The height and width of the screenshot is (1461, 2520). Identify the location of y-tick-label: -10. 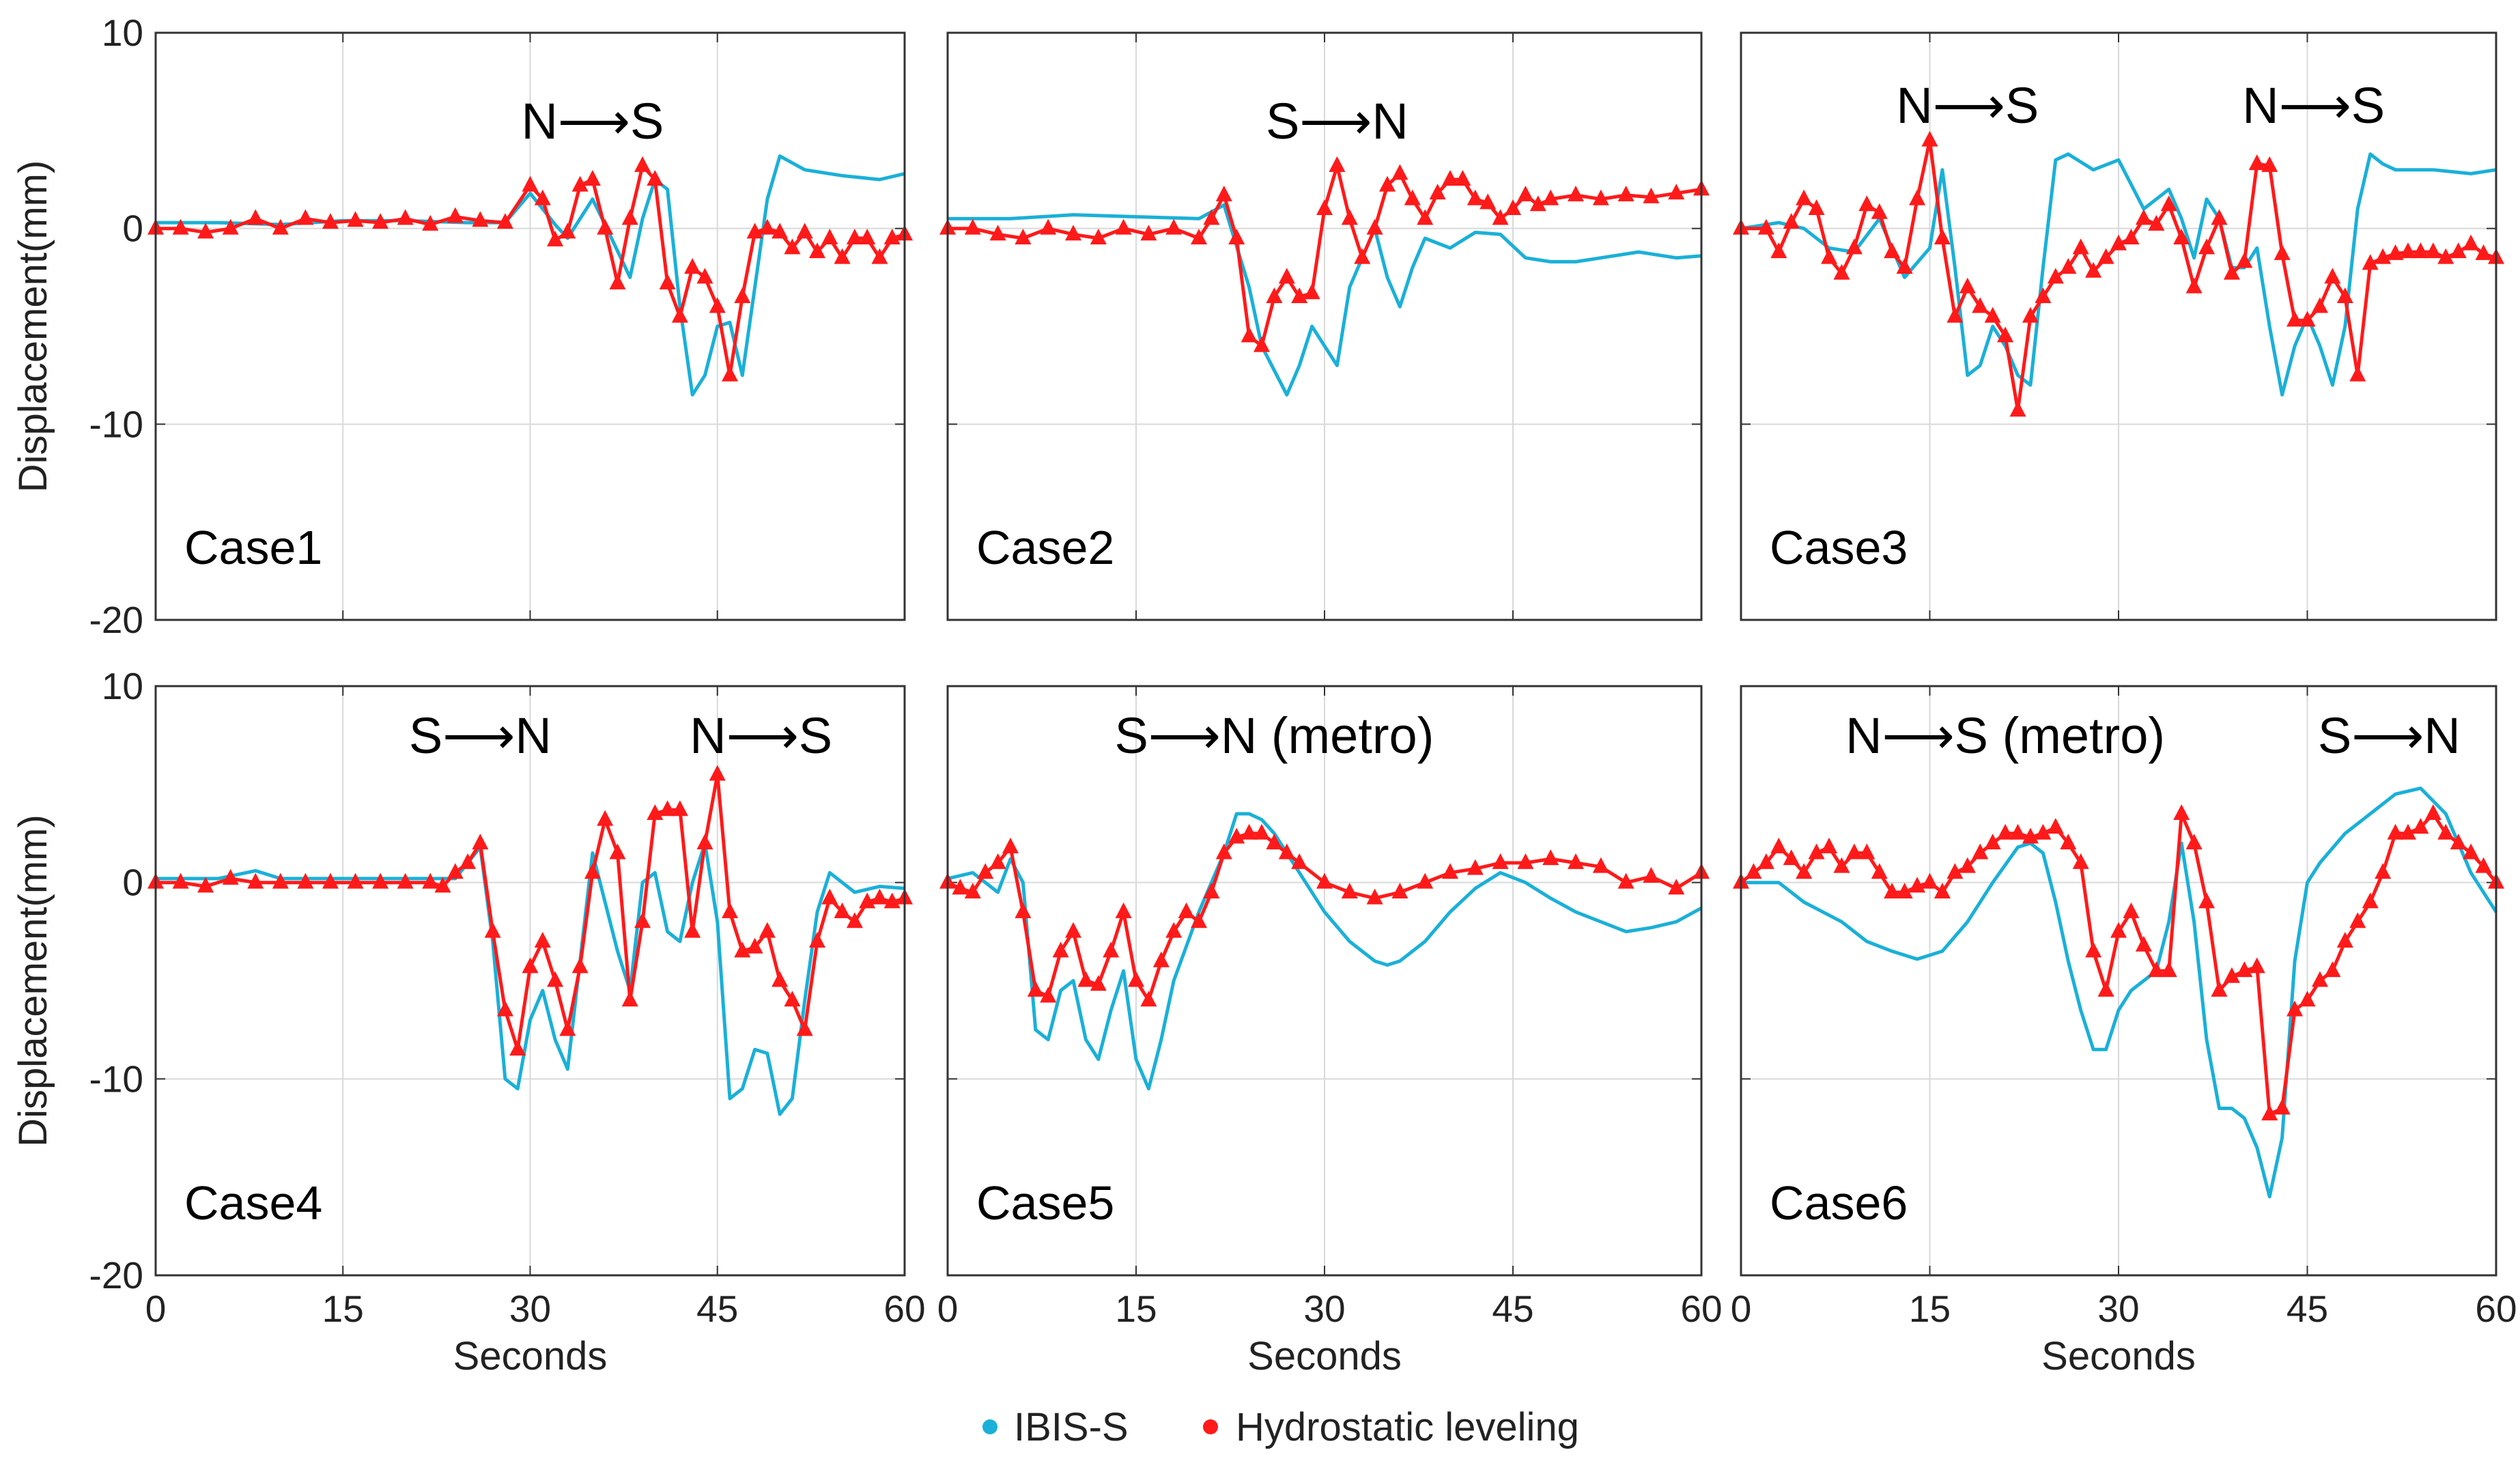
(116, 1079).